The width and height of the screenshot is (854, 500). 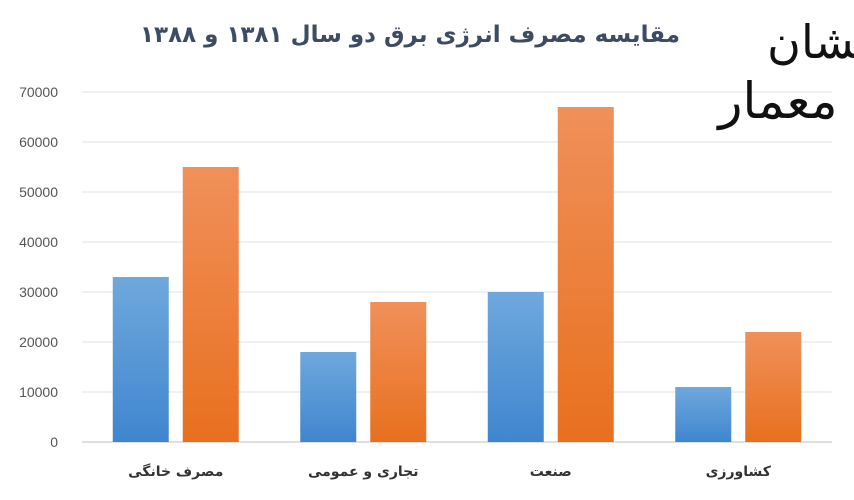 What do you see at coordinates (38, 192) in the screenshot?
I see `y-tick-label: 50000` at bounding box center [38, 192].